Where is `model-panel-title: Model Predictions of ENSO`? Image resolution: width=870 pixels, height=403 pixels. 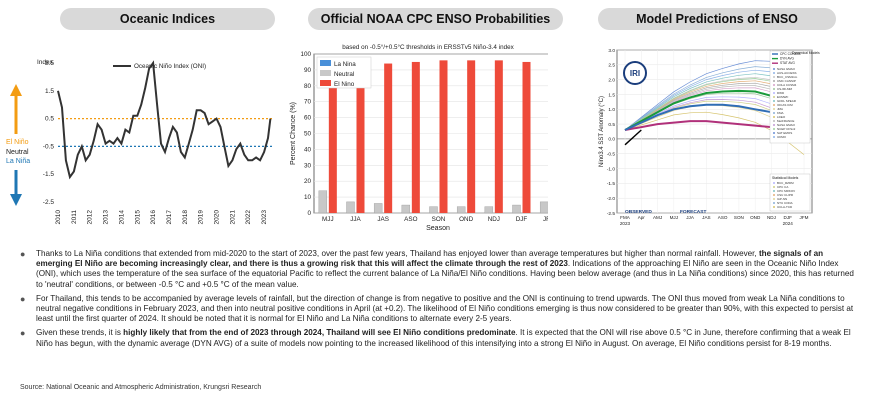
model-panel-title: Model Predictions of ENSO is located at coordinates (717, 19).